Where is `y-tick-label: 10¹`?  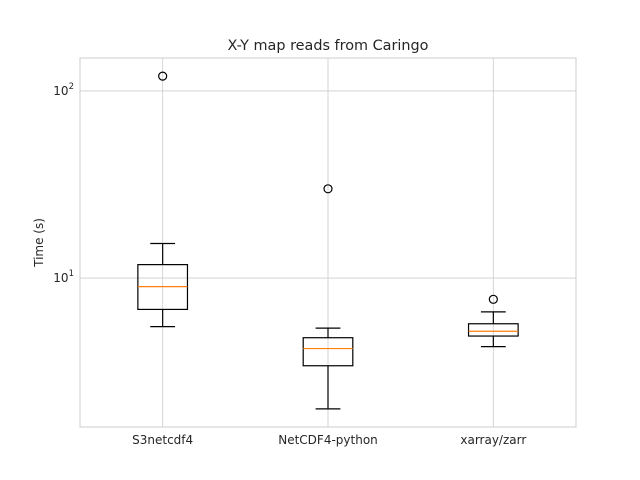 y-tick-label: 10¹ is located at coordinates (63, 277).